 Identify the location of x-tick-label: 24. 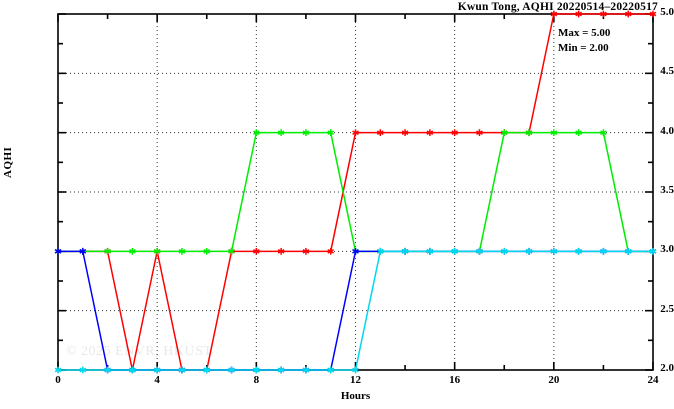
(653, 380).